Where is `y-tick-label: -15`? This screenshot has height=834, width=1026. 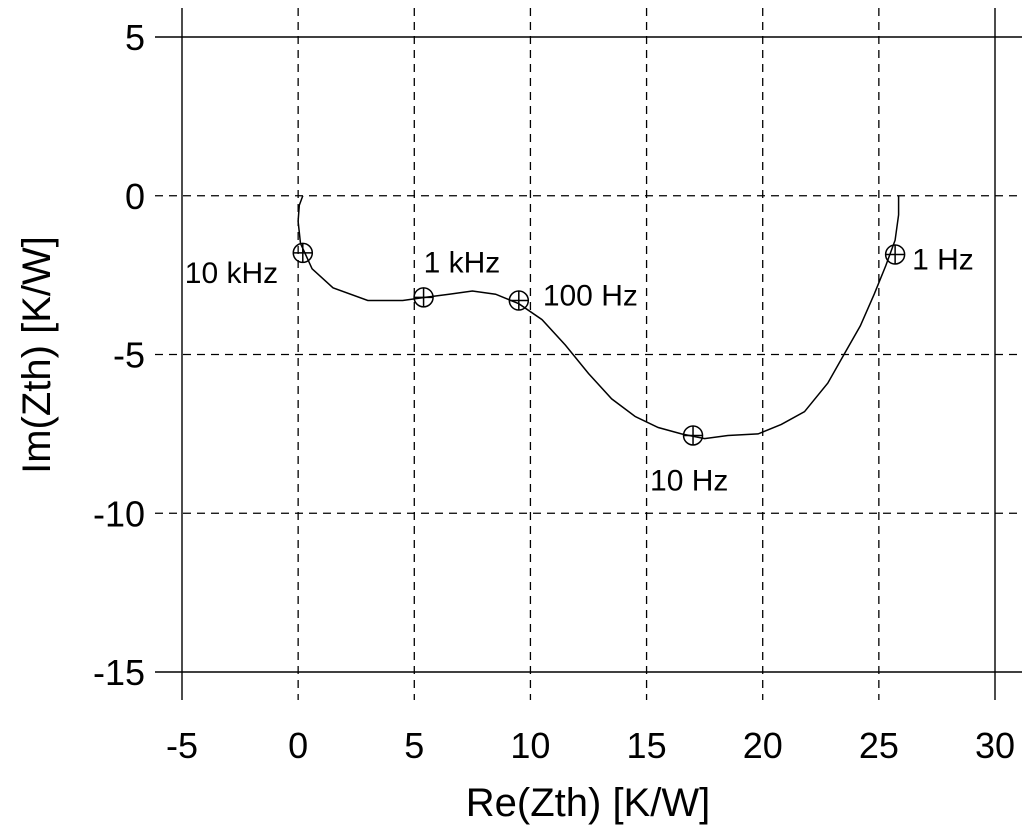 y-tick-label: -15 is located at coordinates (119, 672).